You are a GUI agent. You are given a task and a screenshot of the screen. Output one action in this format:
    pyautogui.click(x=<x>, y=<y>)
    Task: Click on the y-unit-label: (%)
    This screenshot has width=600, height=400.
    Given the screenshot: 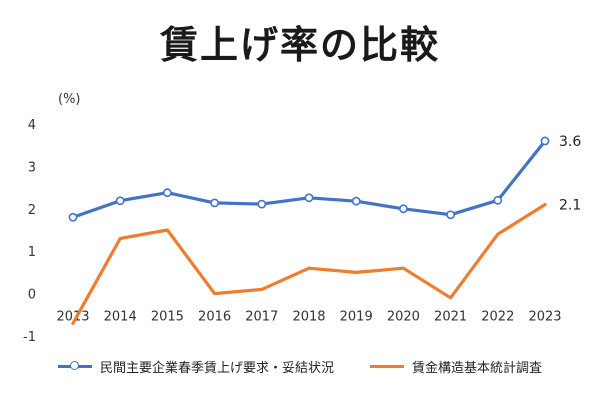 What is the action you would take?
    pyautogui.click(x=69, y=99)
    